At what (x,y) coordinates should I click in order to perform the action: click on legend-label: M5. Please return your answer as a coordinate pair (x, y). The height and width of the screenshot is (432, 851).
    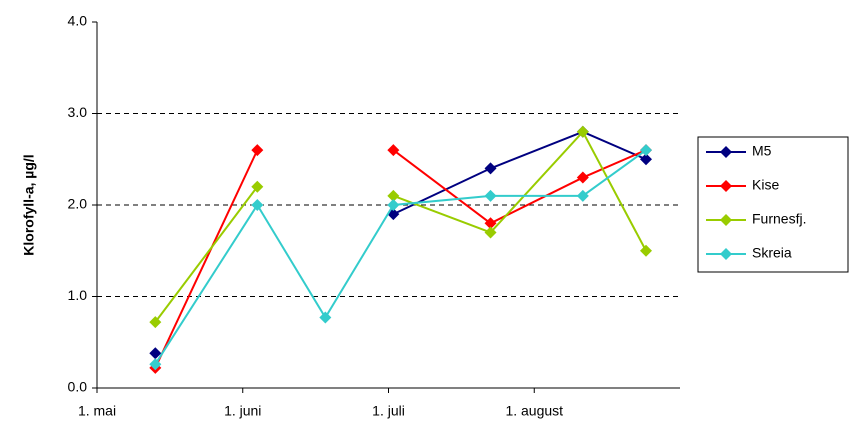
    Looking at the image, I should click on (762, 151).